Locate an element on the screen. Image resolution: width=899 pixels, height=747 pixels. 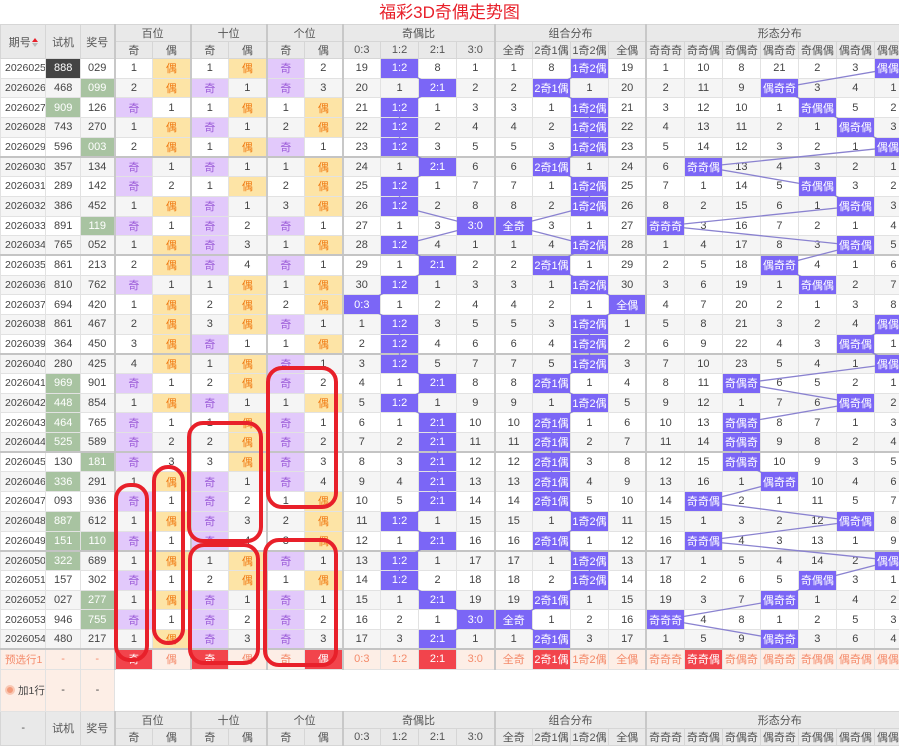
preselect-option: 全偶 is located at coordinates (627, 659).